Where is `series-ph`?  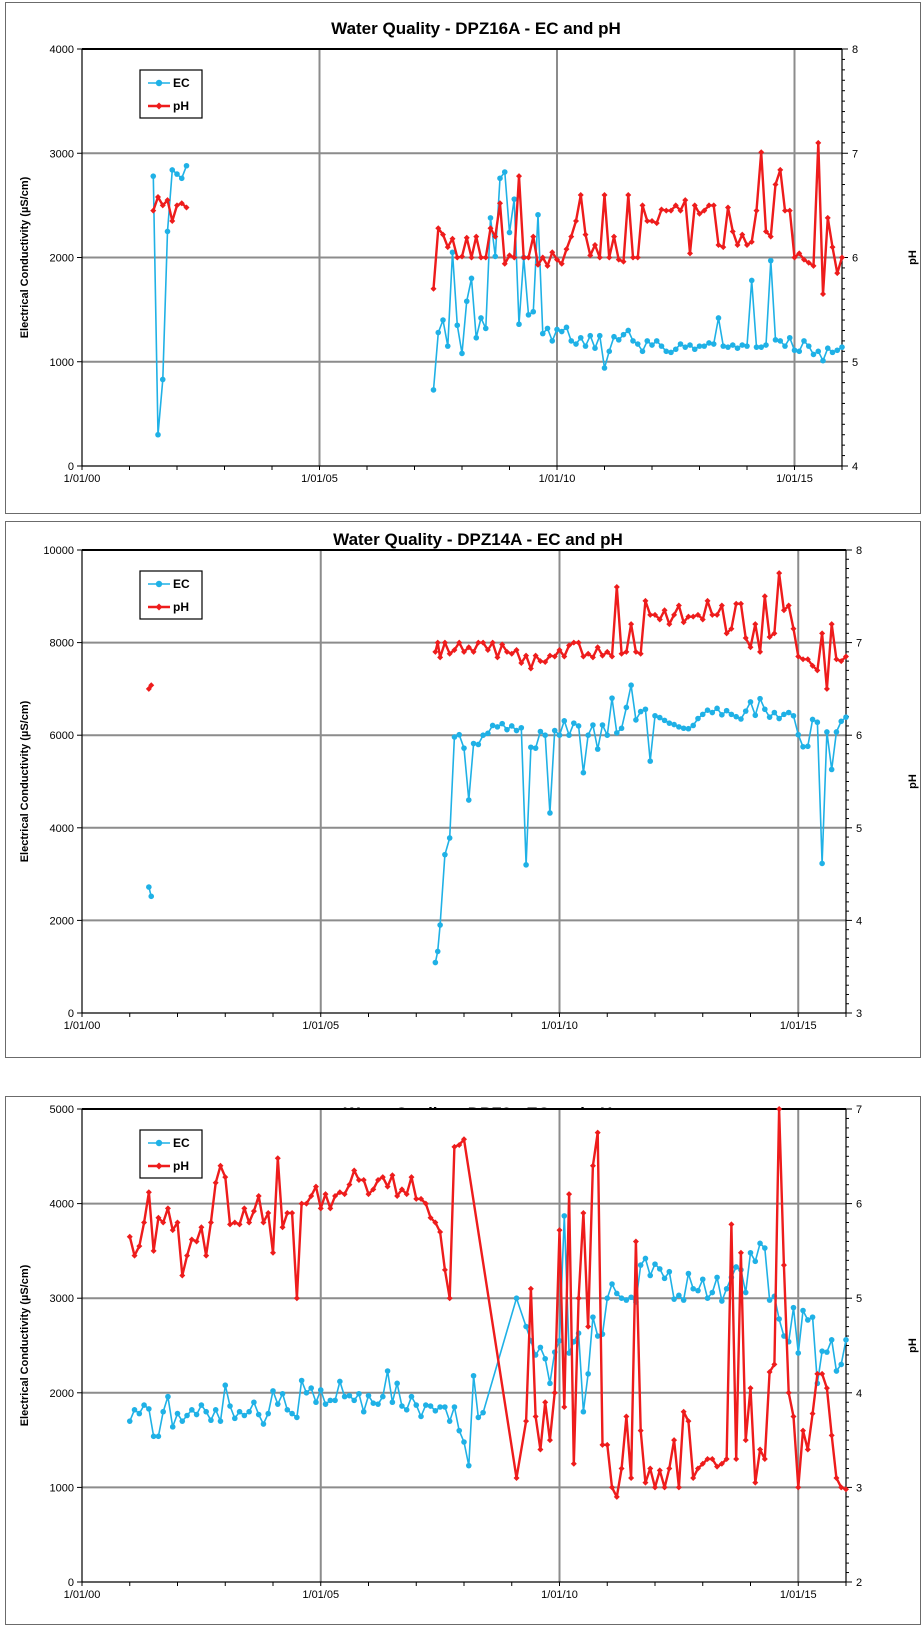 series-ph is located at coordinates (497, 631).